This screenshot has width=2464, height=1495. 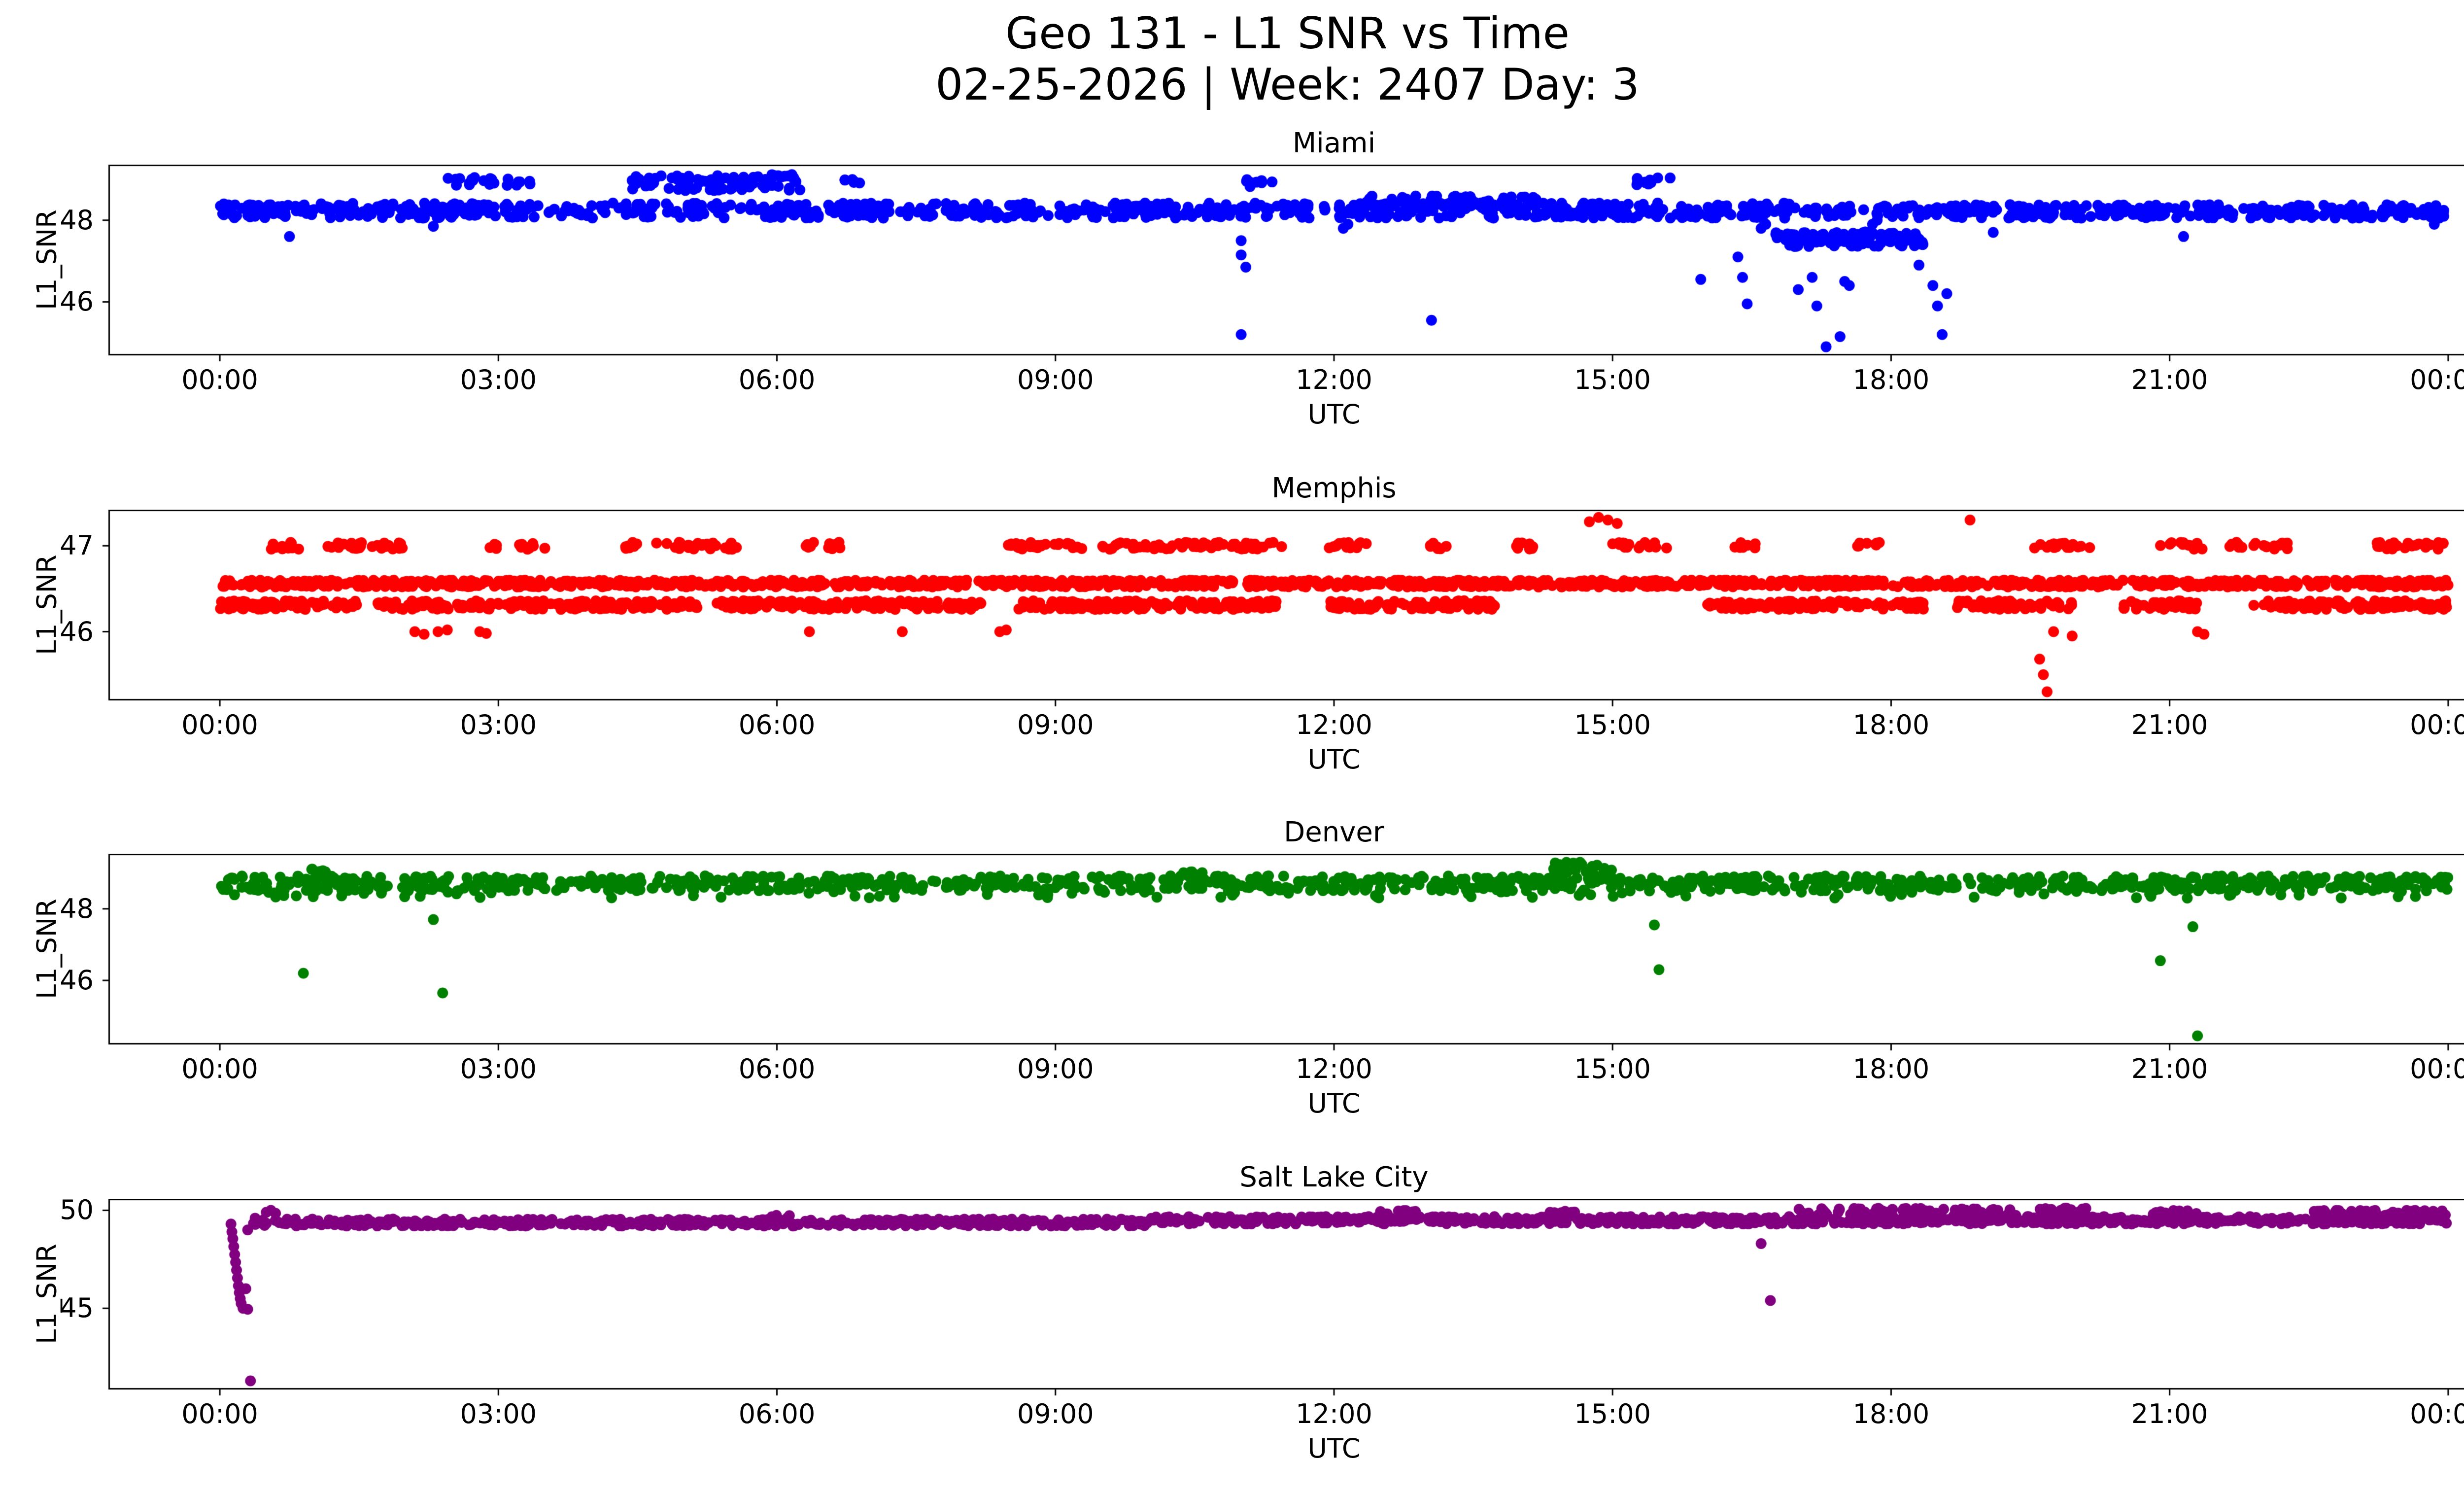 I want to click on subplot-title-salt-lake-city: Salt Lake City, so click(x=1334, y=1177).